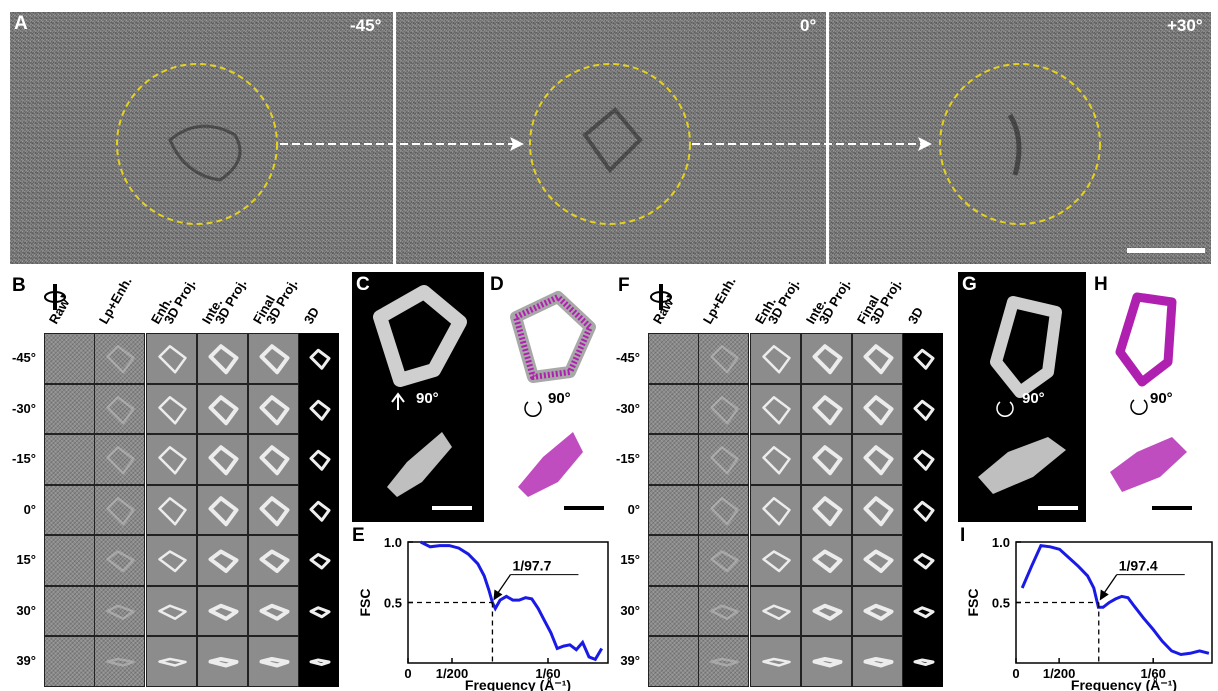 This screenshot has height=691, width=1218. I want to click on frame-angle-2: 0°, so click(808, 25).